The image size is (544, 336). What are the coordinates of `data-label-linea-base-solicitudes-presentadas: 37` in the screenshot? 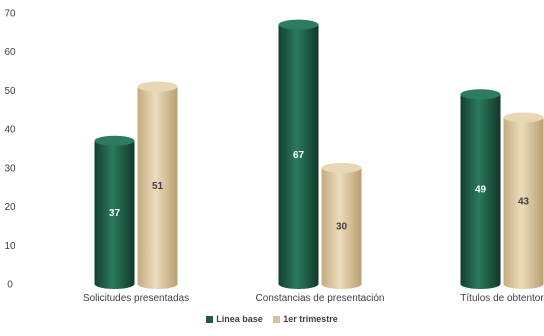 It's located at (115, 213).